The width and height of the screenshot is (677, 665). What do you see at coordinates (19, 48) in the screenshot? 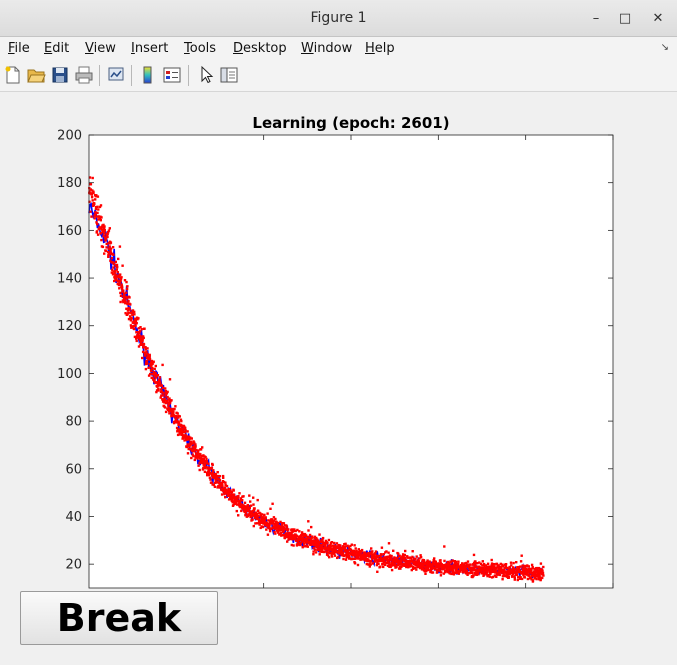
I see `menu-file: File` at bounding box center [19, 48].